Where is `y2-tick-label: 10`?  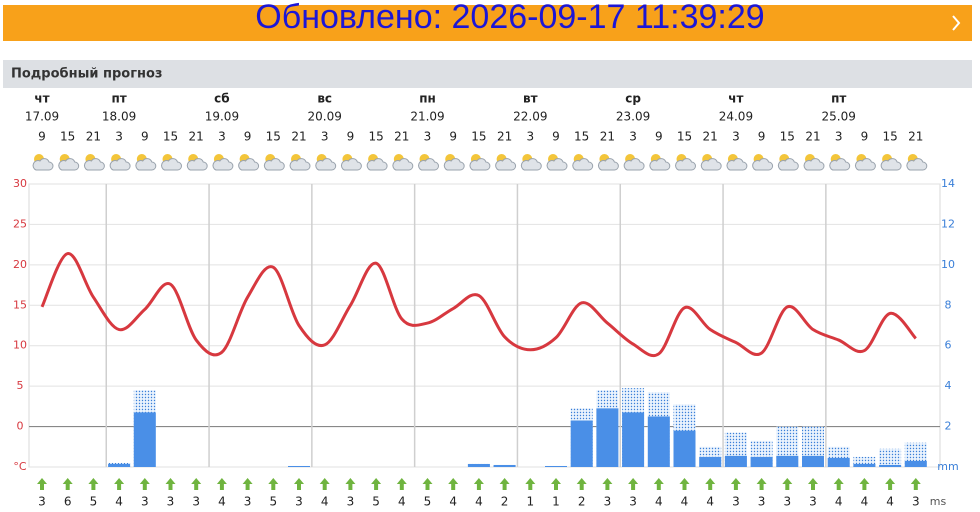 y2-tick-label: 10 is located at coordinates (948, 264).